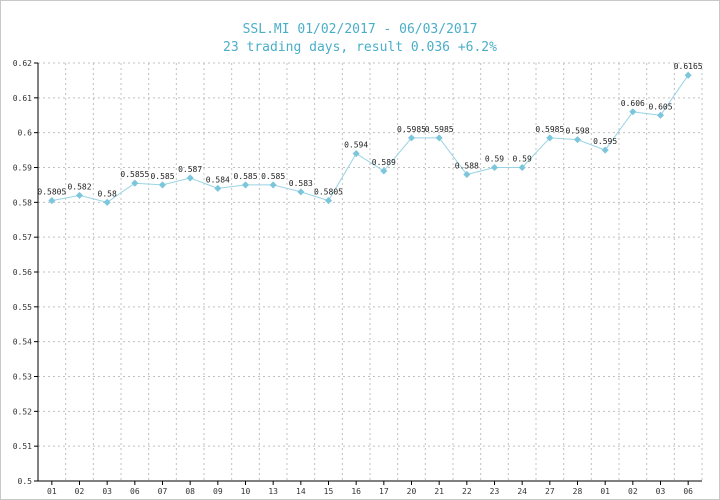 Image resolution: width=720 pixels, height=500 pixels. I want to click on data-label: 0.587, so click(190, 169).